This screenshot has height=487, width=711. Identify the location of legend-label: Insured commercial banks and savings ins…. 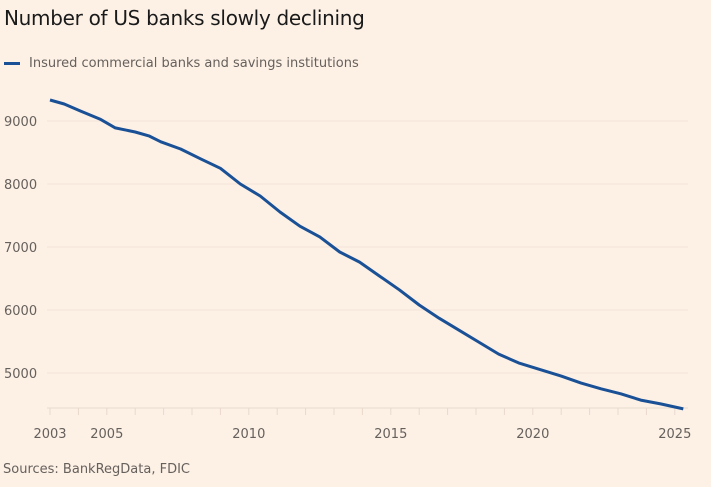
(194, 63).